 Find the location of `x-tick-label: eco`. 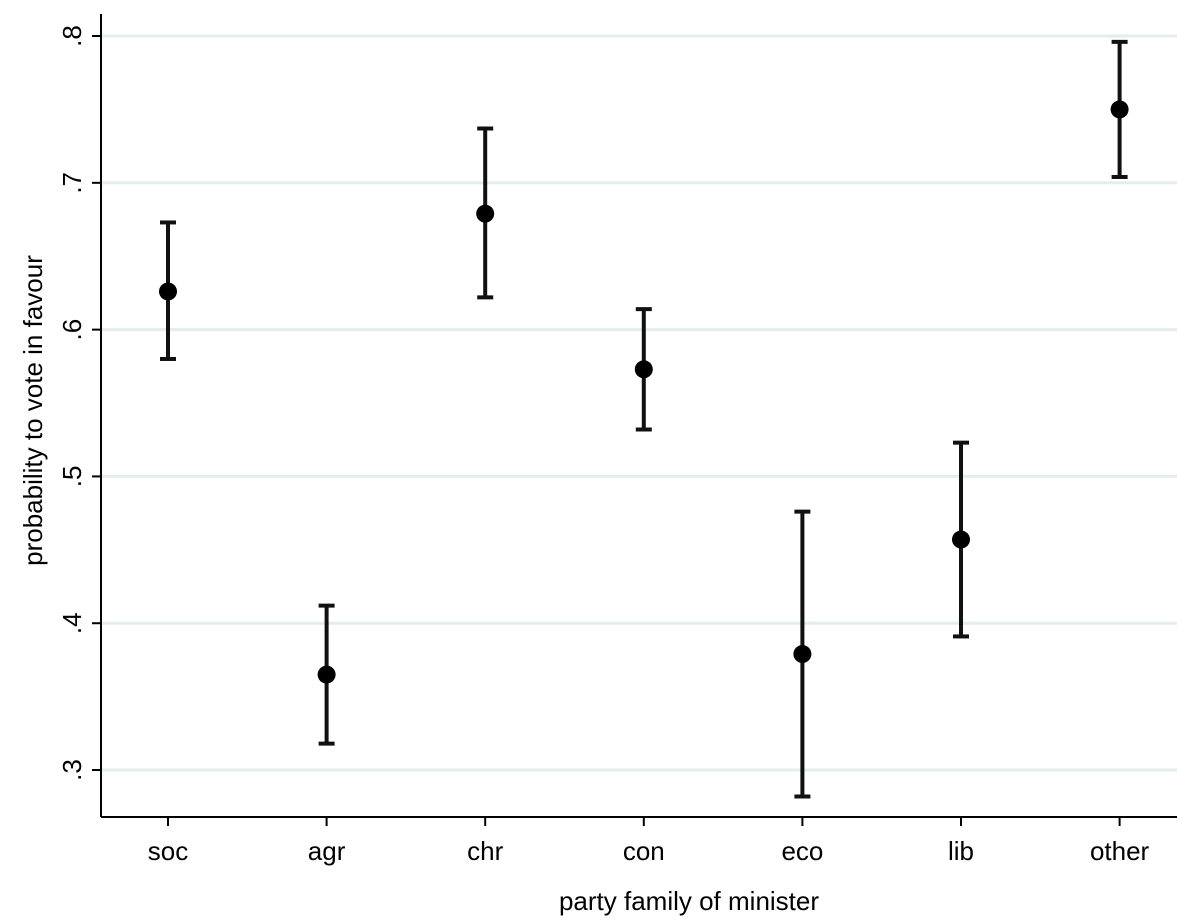

x-tick-label: eco is located at coordinates (802, 851).